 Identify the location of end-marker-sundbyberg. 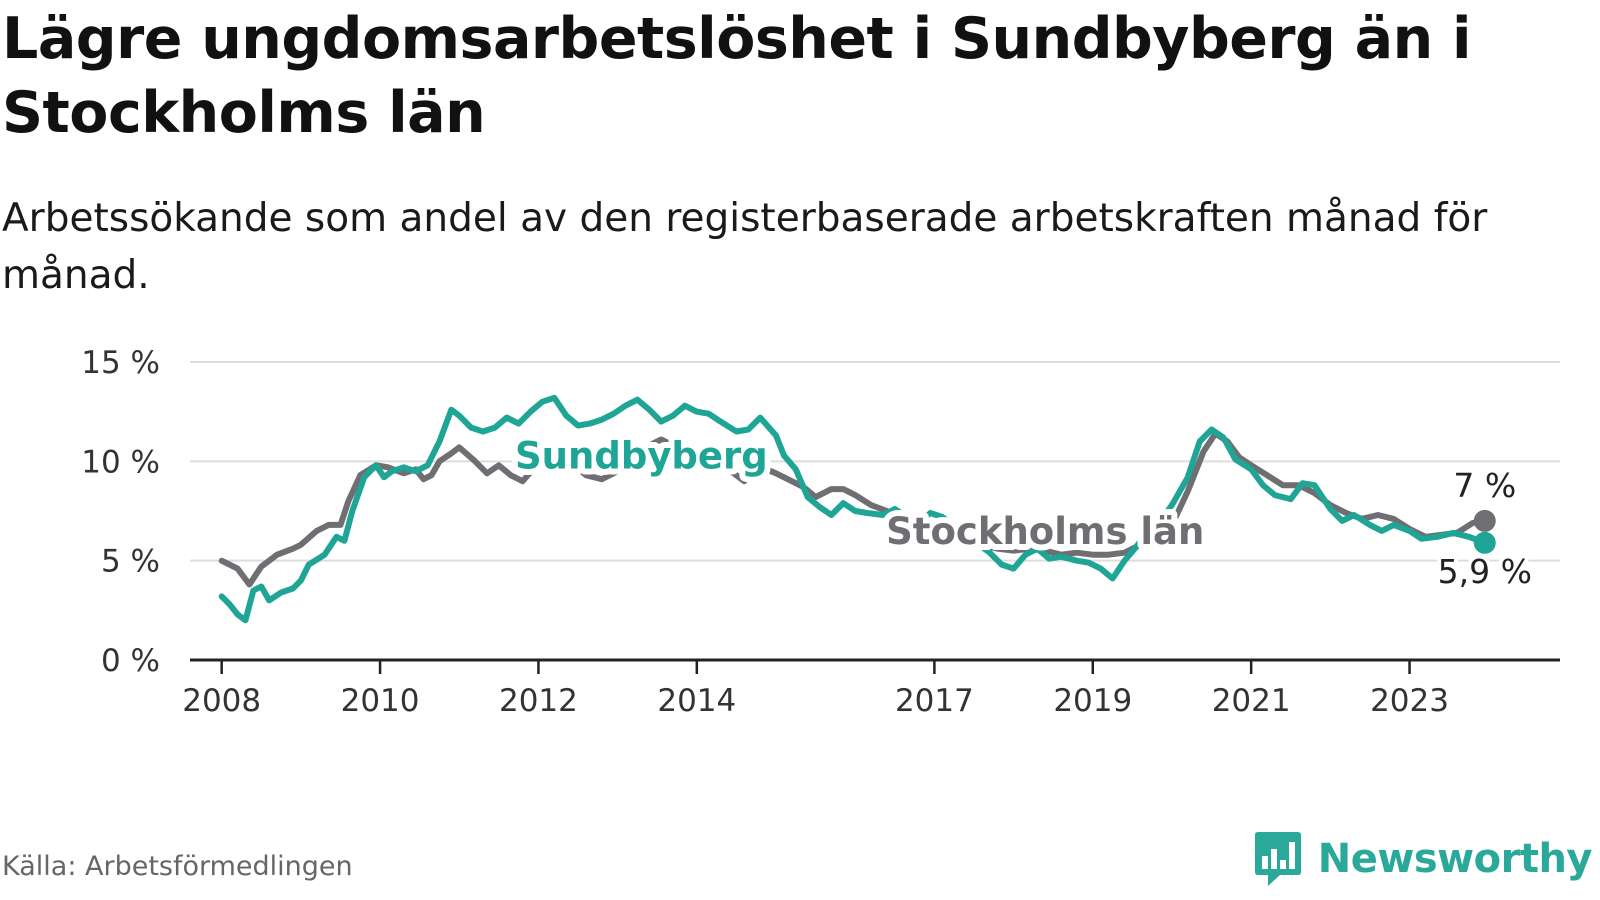
(1484, 542).